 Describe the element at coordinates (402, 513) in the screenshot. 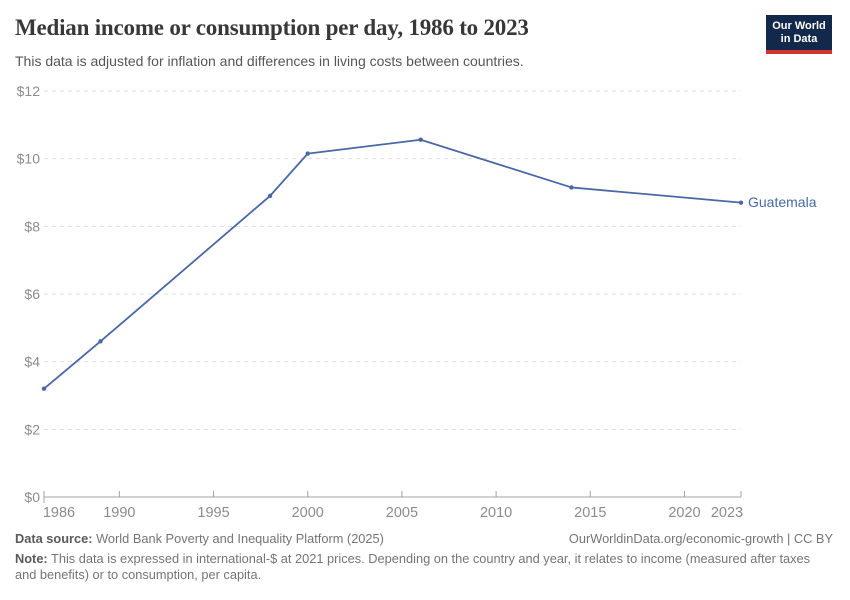

I see `x-axis-tick-label: 2005` at that location.